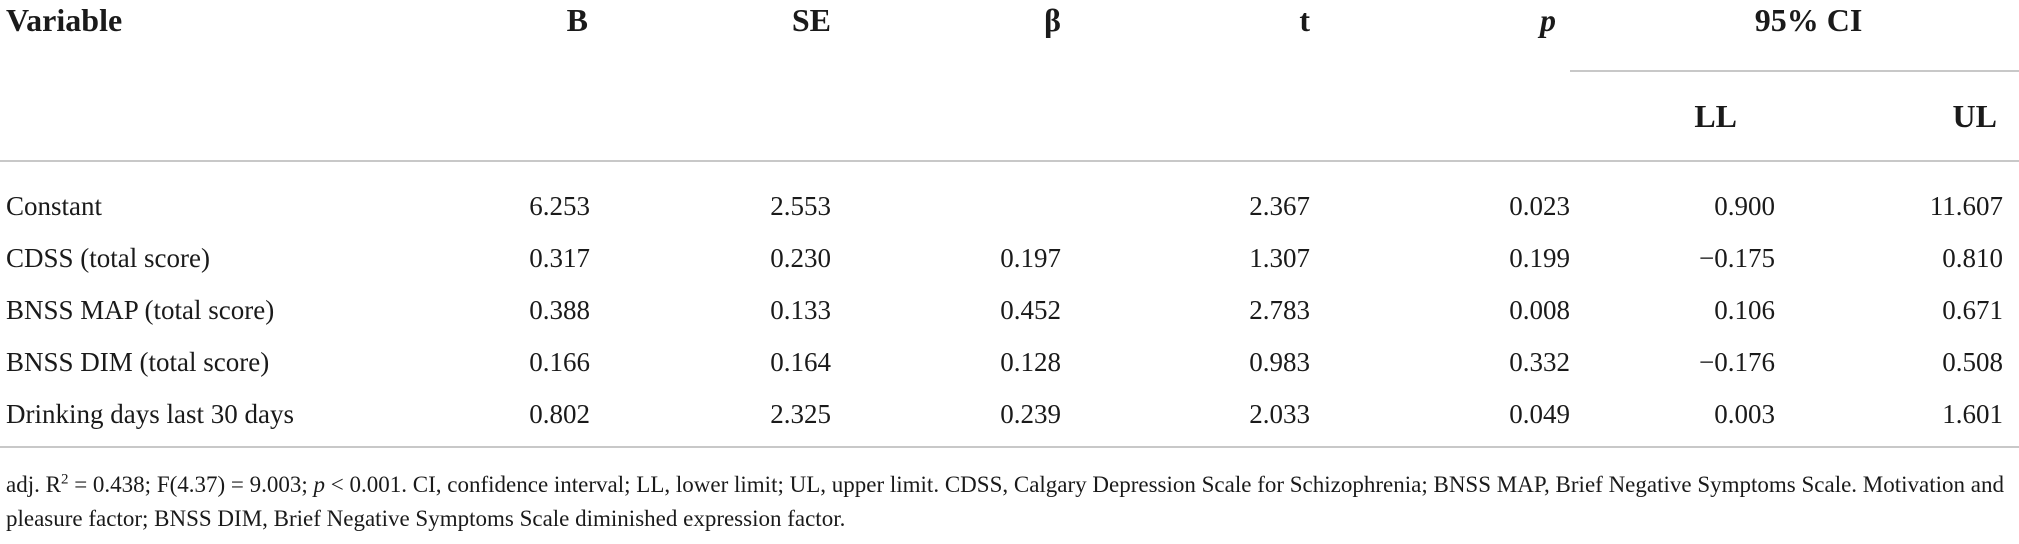 This screenshot has height=544, width=2019. Describe the element at coordinates (138, 361) in the screenshot. I see `cell-variable: BNSS DIM (total score)` at that location.